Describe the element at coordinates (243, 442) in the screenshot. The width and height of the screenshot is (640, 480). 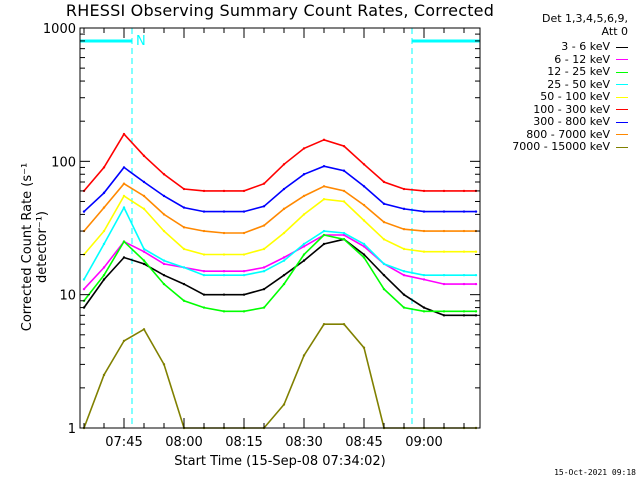
I see `x-tick-label: 08:15` at that location.